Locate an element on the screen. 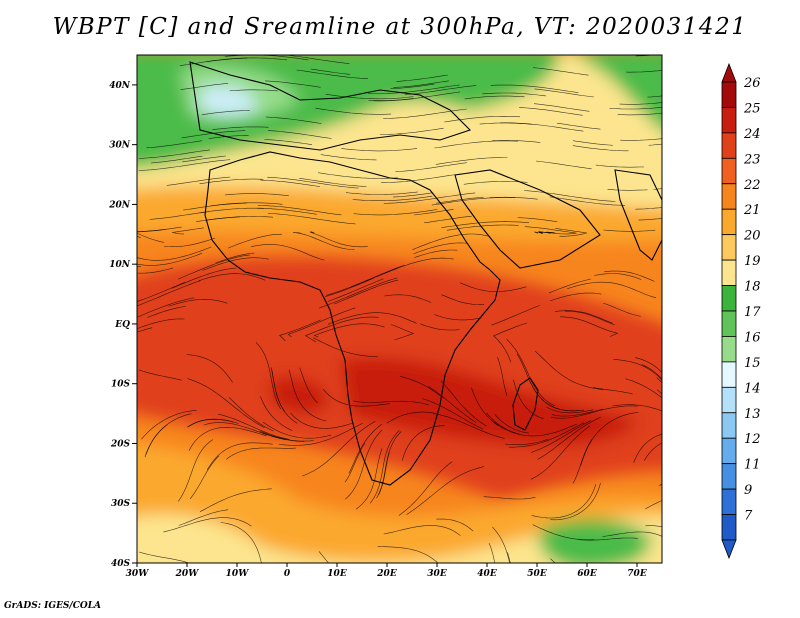 Image resolution: width=800 pixels, height=618 pixels. colorbar-label: 22 is located at coordinates (752, 185).